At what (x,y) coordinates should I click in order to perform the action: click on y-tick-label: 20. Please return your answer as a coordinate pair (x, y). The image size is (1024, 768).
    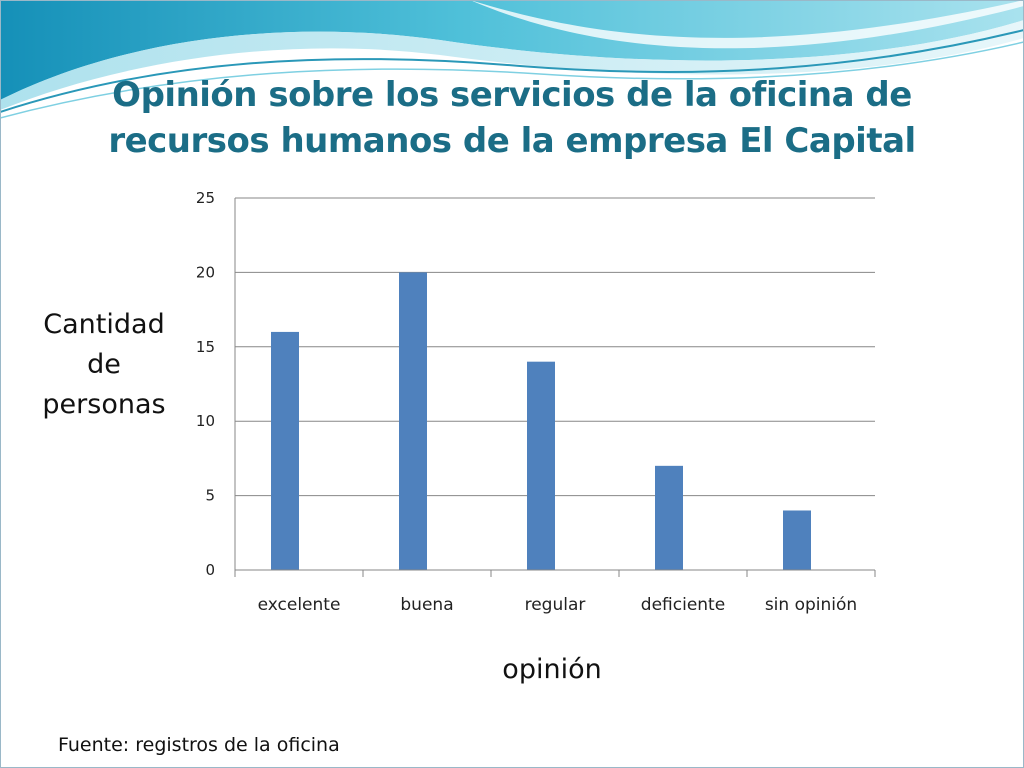
    Looking at the image, I should click on (205, 272).